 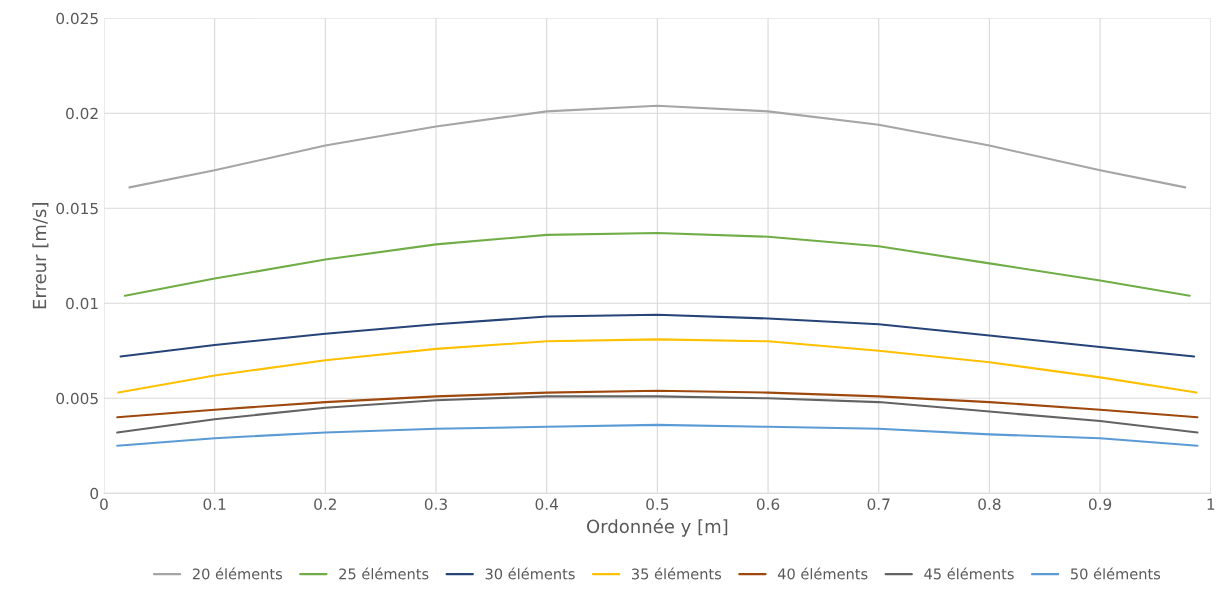 What do you see at coordinates (657, 504) in the screenshot?
I see `x-tick-label: 0.5` at bounding box center [657, 504].